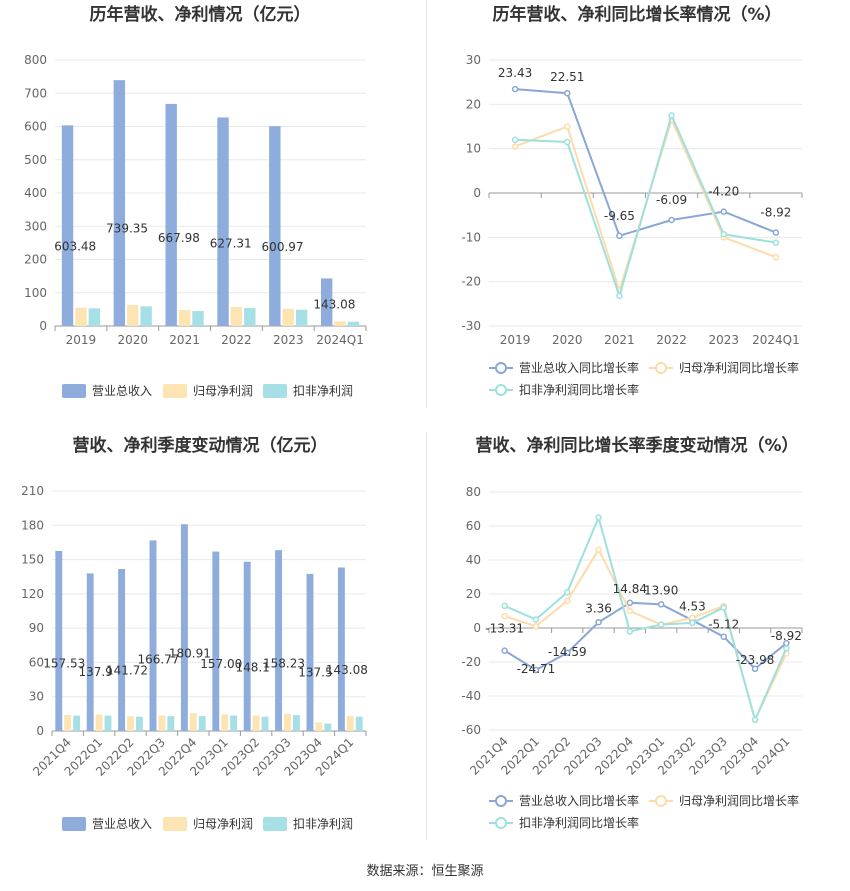 The width and height of the screenshot is (850, 891). What do you see at coordinates (179, 238) in the screenshot?
I see `data-label: 667.98` at bounding box center [179, 238].